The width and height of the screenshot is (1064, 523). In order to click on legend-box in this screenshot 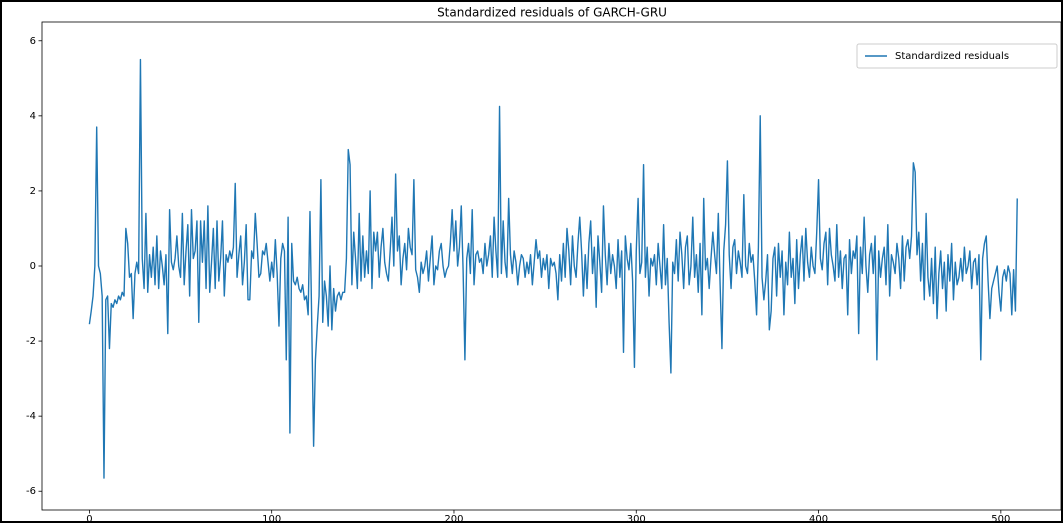, I will do `click(957, 56)`.